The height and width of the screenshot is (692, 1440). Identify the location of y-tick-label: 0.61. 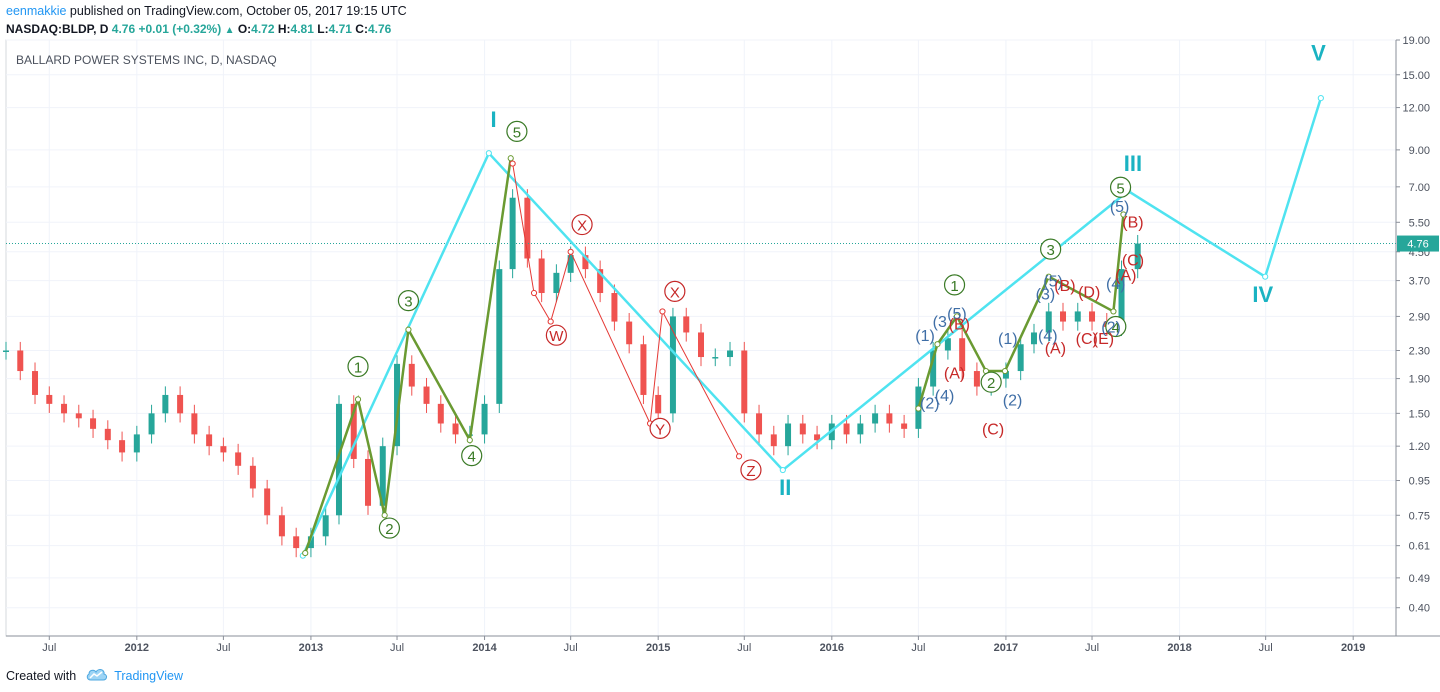
(1419, 547).